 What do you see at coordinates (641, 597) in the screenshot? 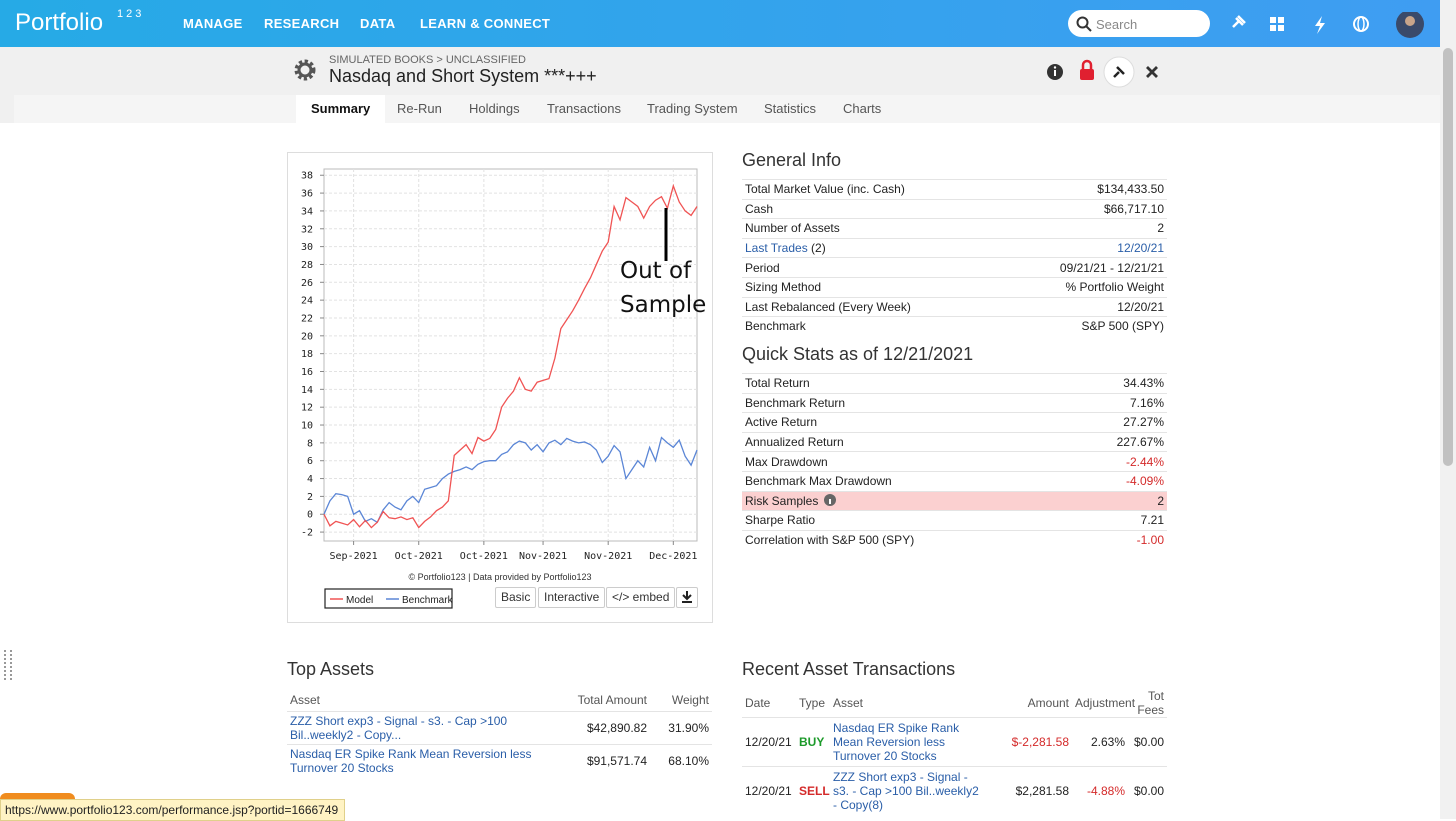
I see `chart-button: </> embed` at bounding box center [641, 597].